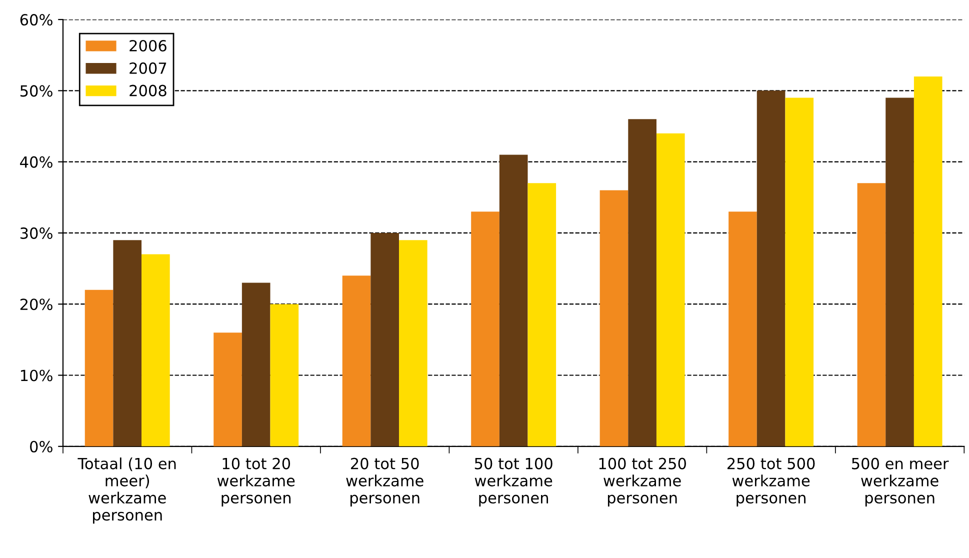 This screenshot has width=969, height=558. Describe the element at coordinates (36, 376) in the screenshot. I see `y-tick-label: 10%` at that location.